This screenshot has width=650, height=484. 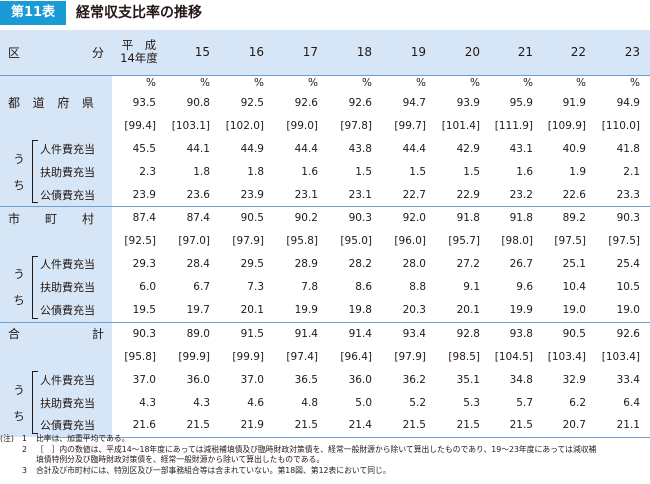 I want to click on sub-value-cell: 4.6, so click(x=255, y=402).